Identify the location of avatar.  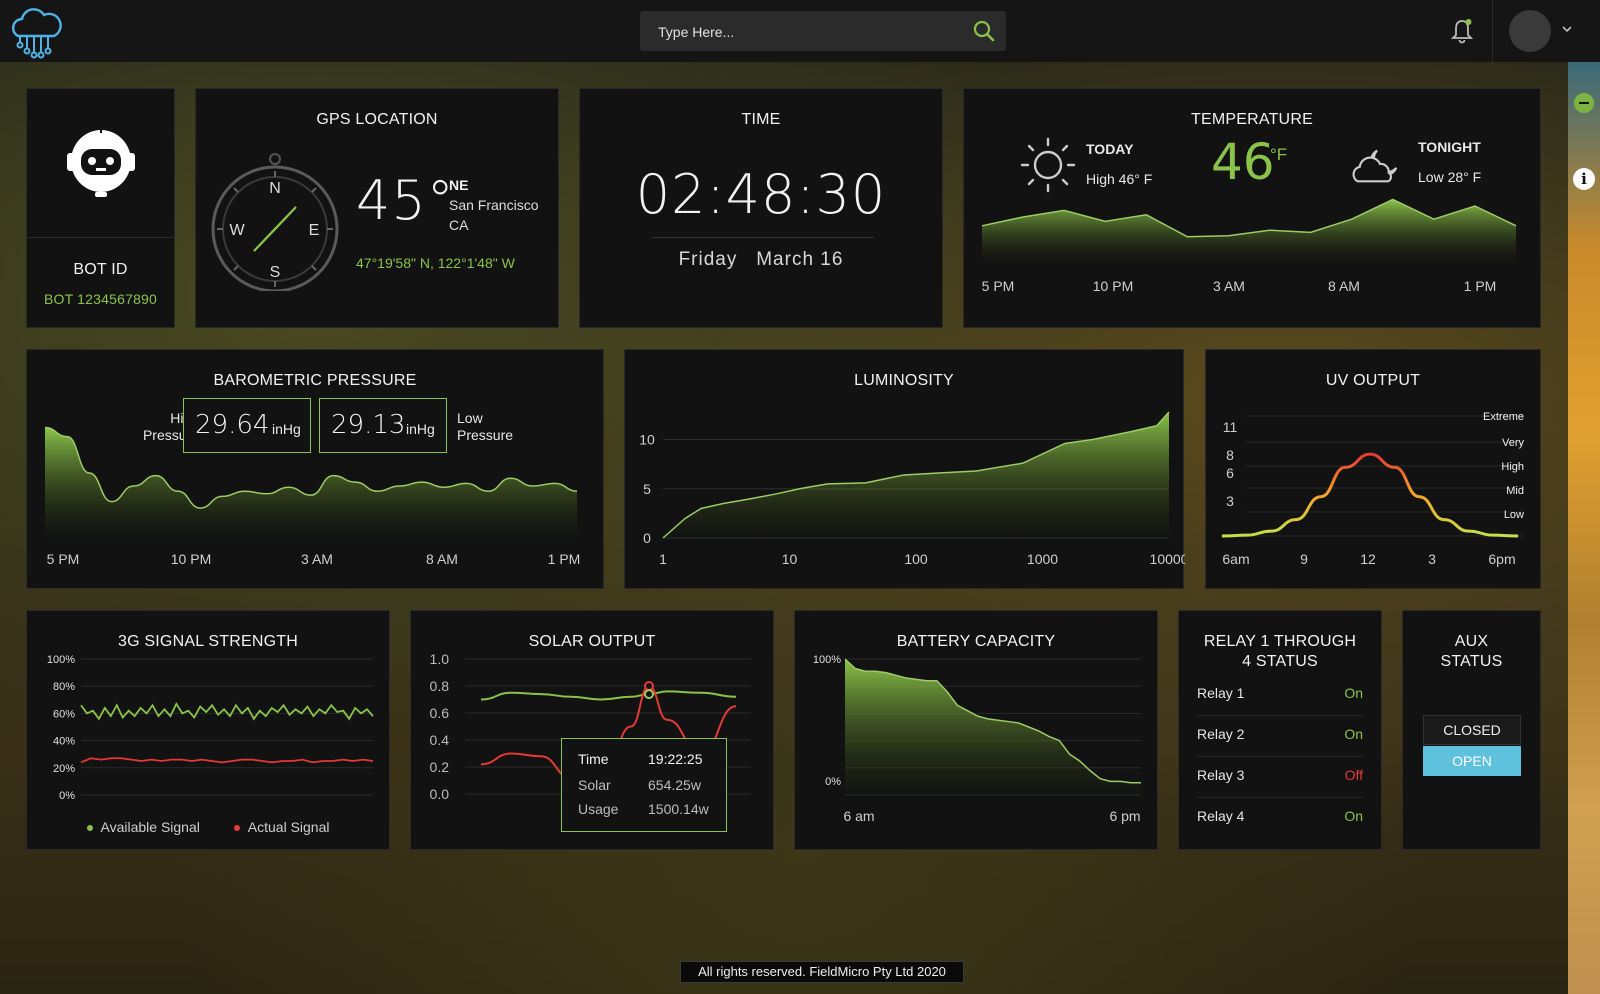
(1530, 31).